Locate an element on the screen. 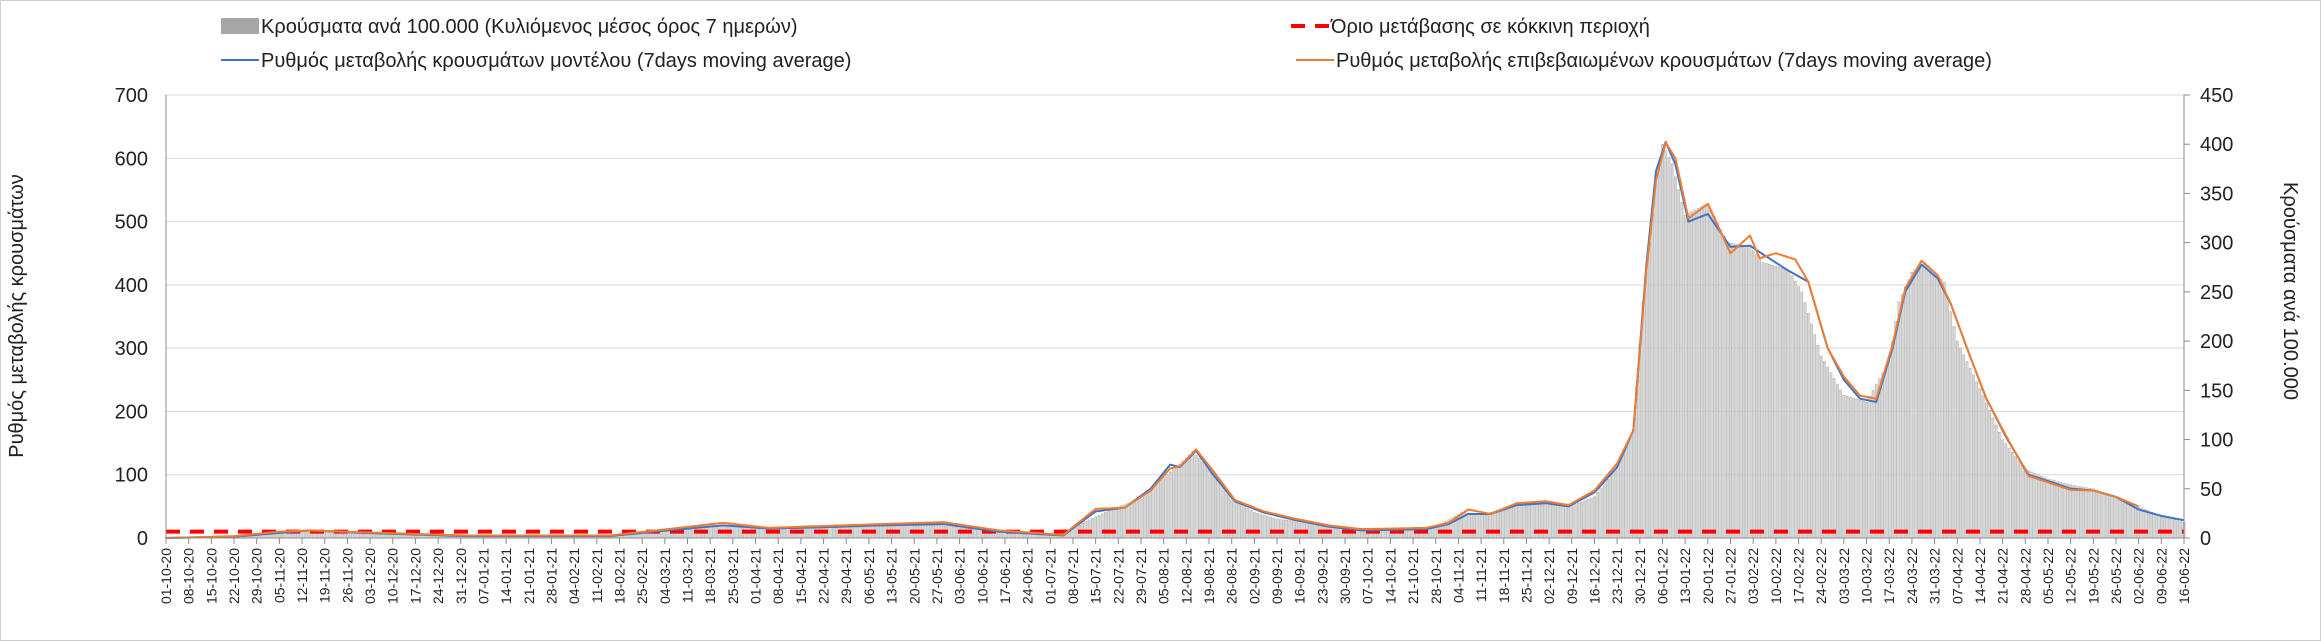 This screenshot has width=2321, height=642. x-tick-label: 22-07-21 is located at coordinates (1118, 576).